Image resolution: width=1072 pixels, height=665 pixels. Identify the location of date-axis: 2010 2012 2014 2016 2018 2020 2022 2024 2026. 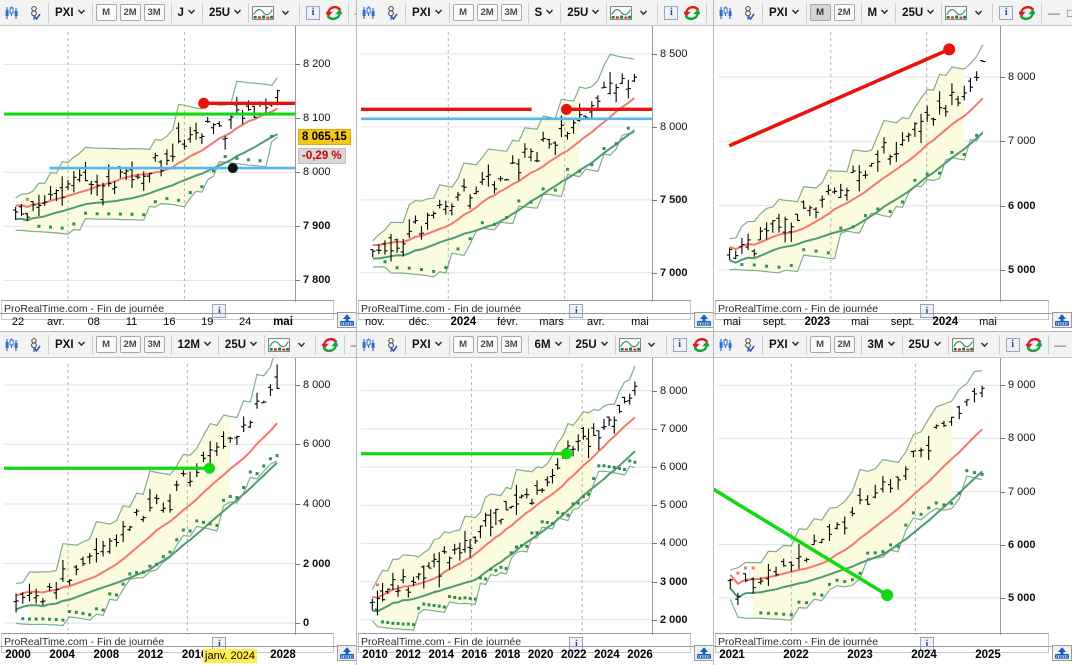
(535, 655).